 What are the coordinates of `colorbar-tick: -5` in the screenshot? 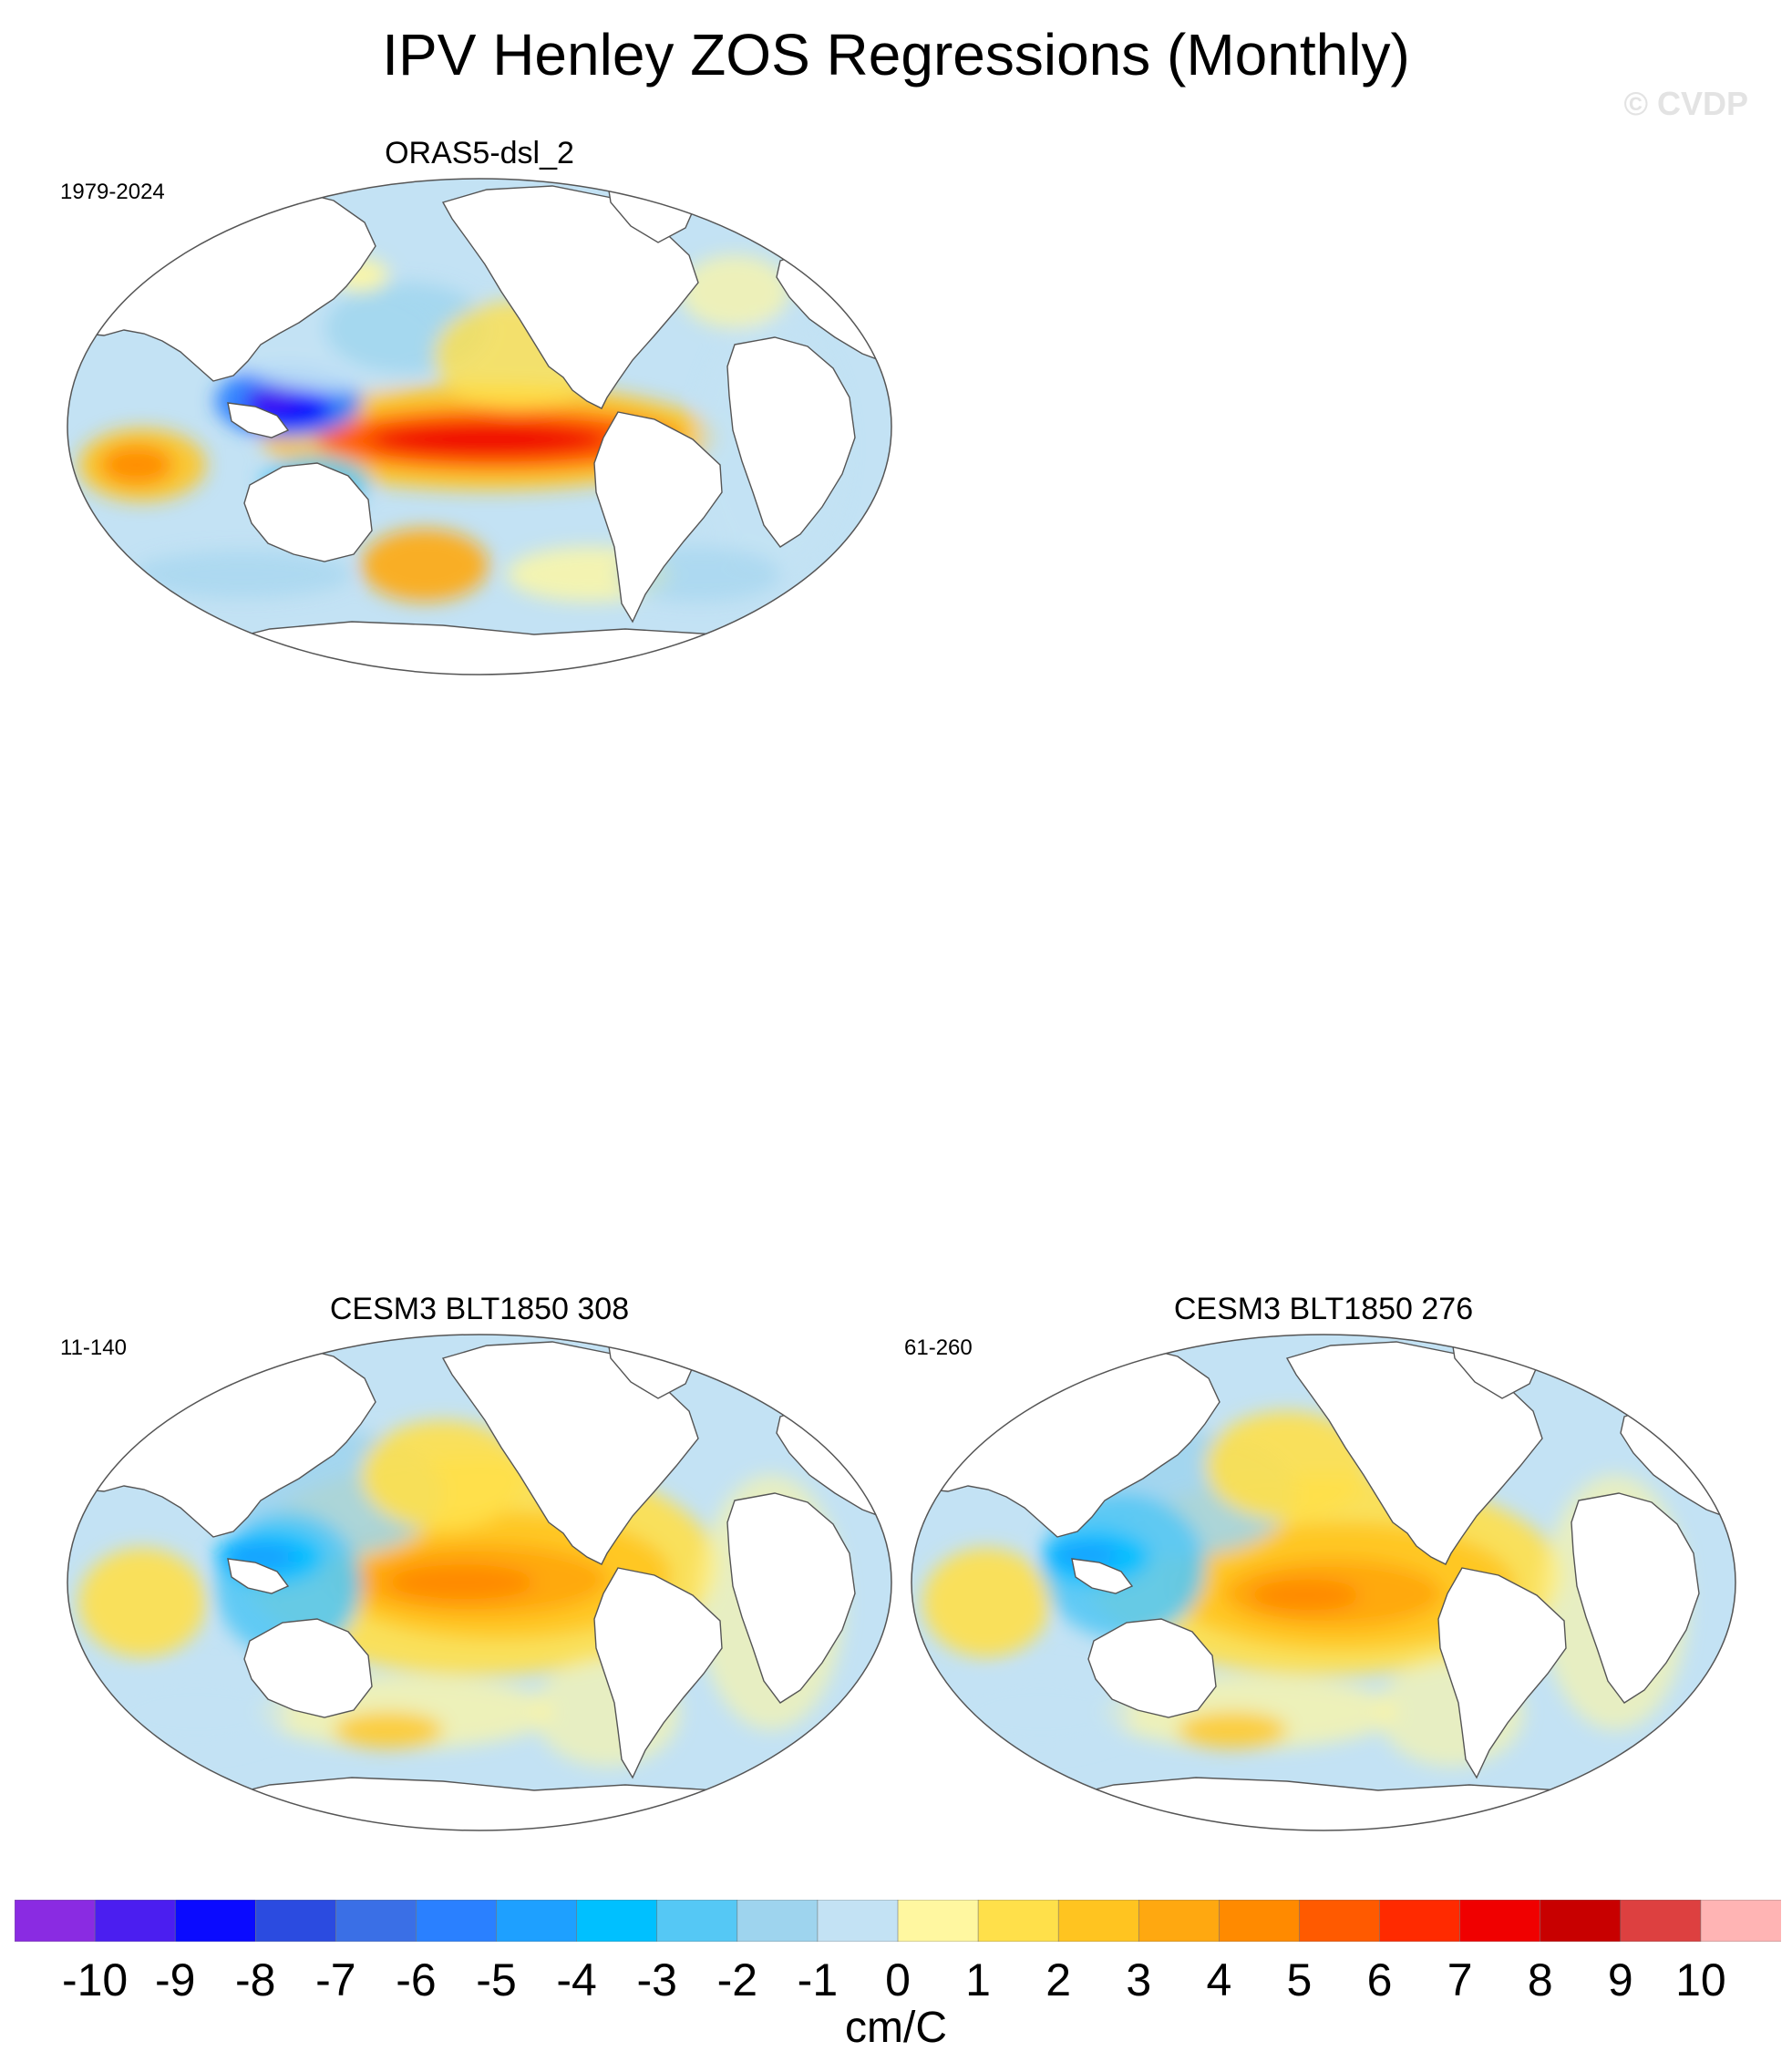 It's located at (496, 1979).